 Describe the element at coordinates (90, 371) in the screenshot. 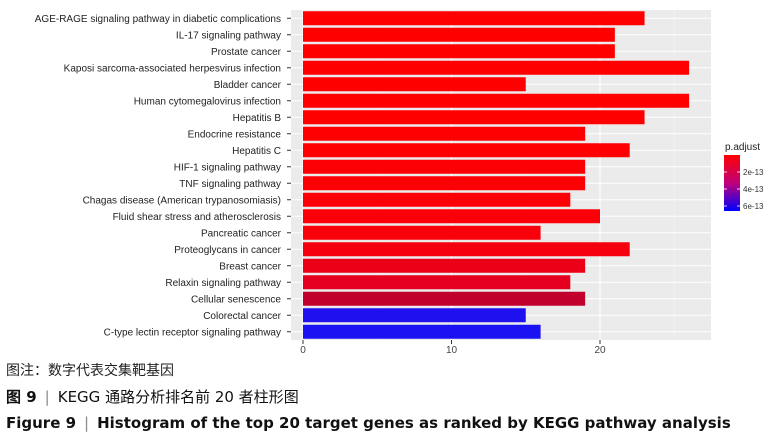

I see `figure-note: 图注：数字代表交集靶基因` at that location.